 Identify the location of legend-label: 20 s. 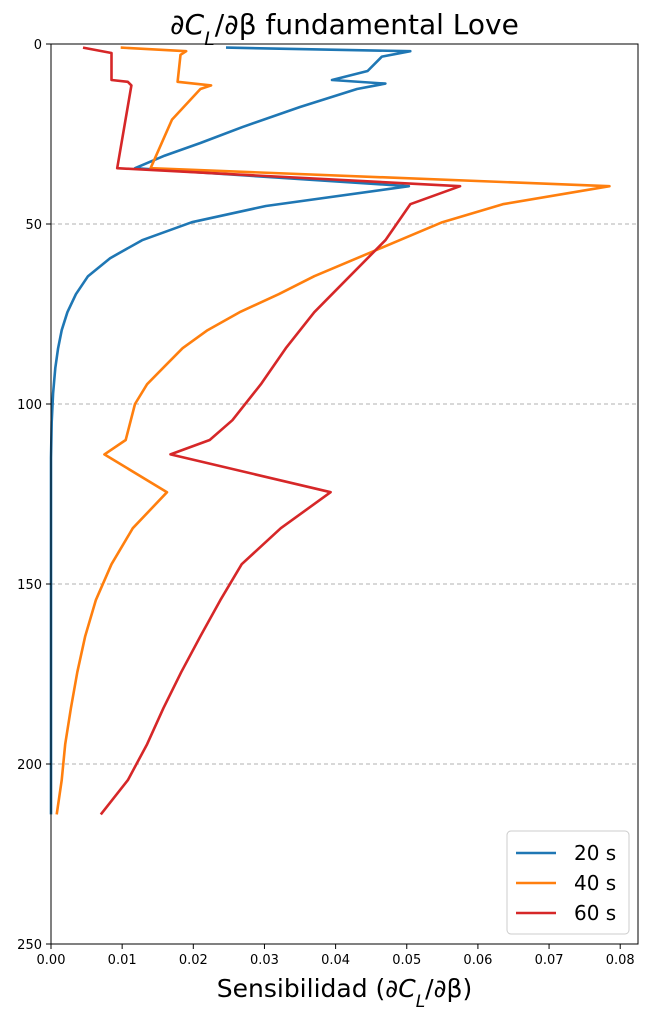
(595, 853).